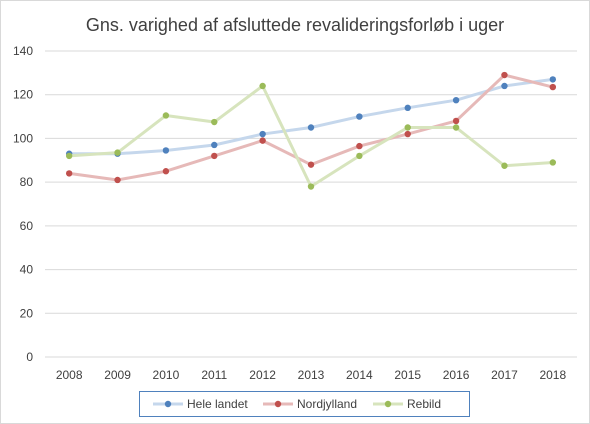 This screenshot has width=590, height=424. I want to click on legend-entry-hele-landet: Hele landet, so click(200, 404).